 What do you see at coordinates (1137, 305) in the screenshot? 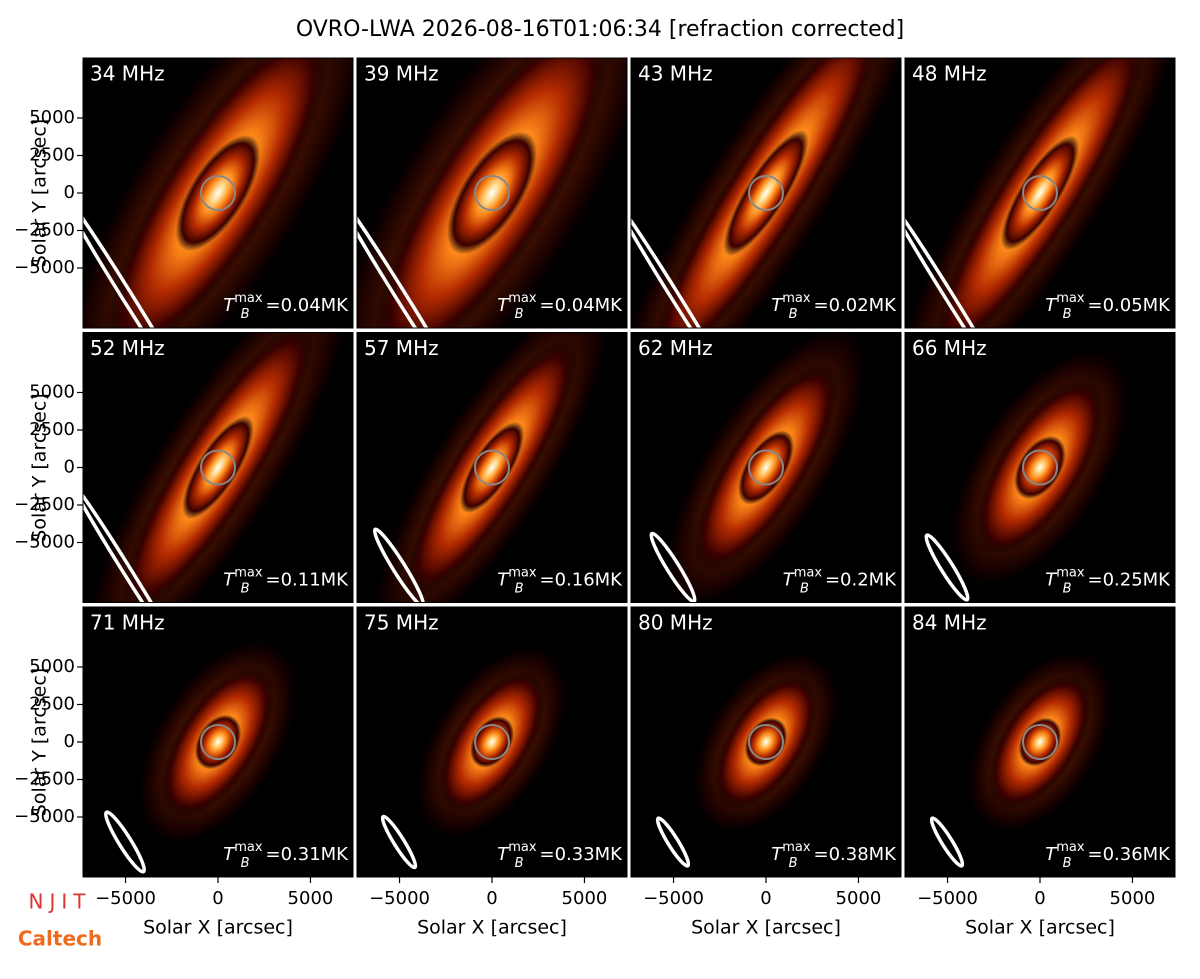
I see `tmax-value: 0.05MK` at bounding box center [1137, 305].